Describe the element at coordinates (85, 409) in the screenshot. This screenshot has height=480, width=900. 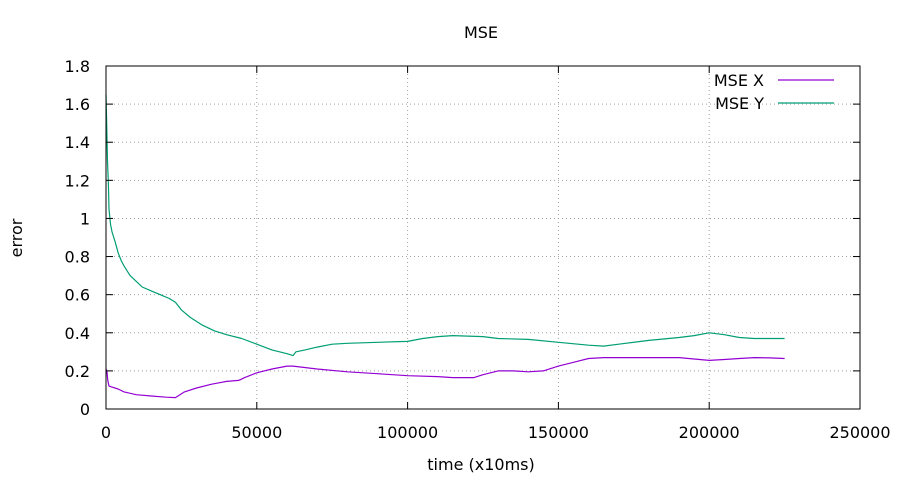
I see `y-tick-label: 0` at that location.